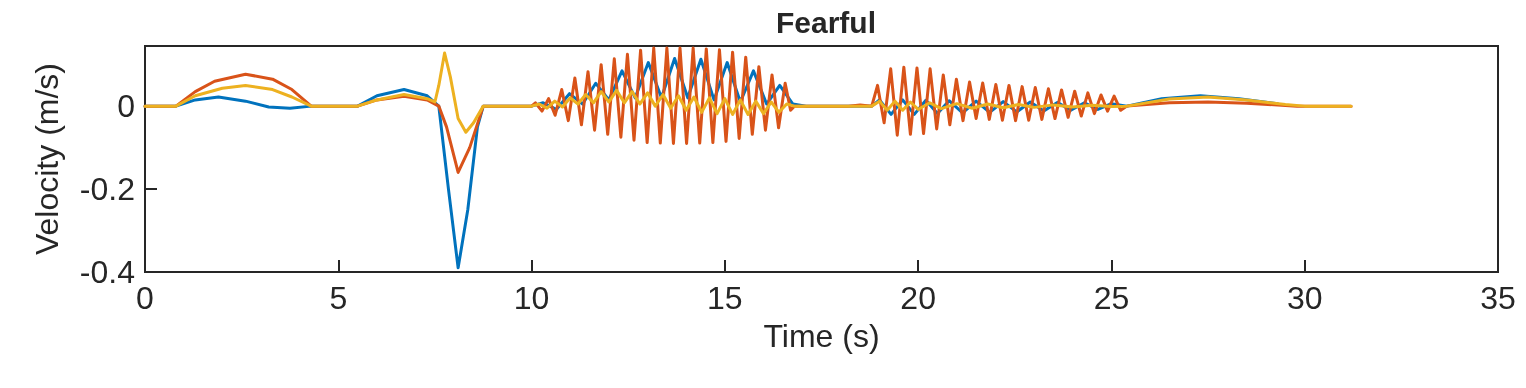 This screenshot has height=388, width=1526. I want to click on y-axis-title: Velocity (m/s), so click(47, 159).